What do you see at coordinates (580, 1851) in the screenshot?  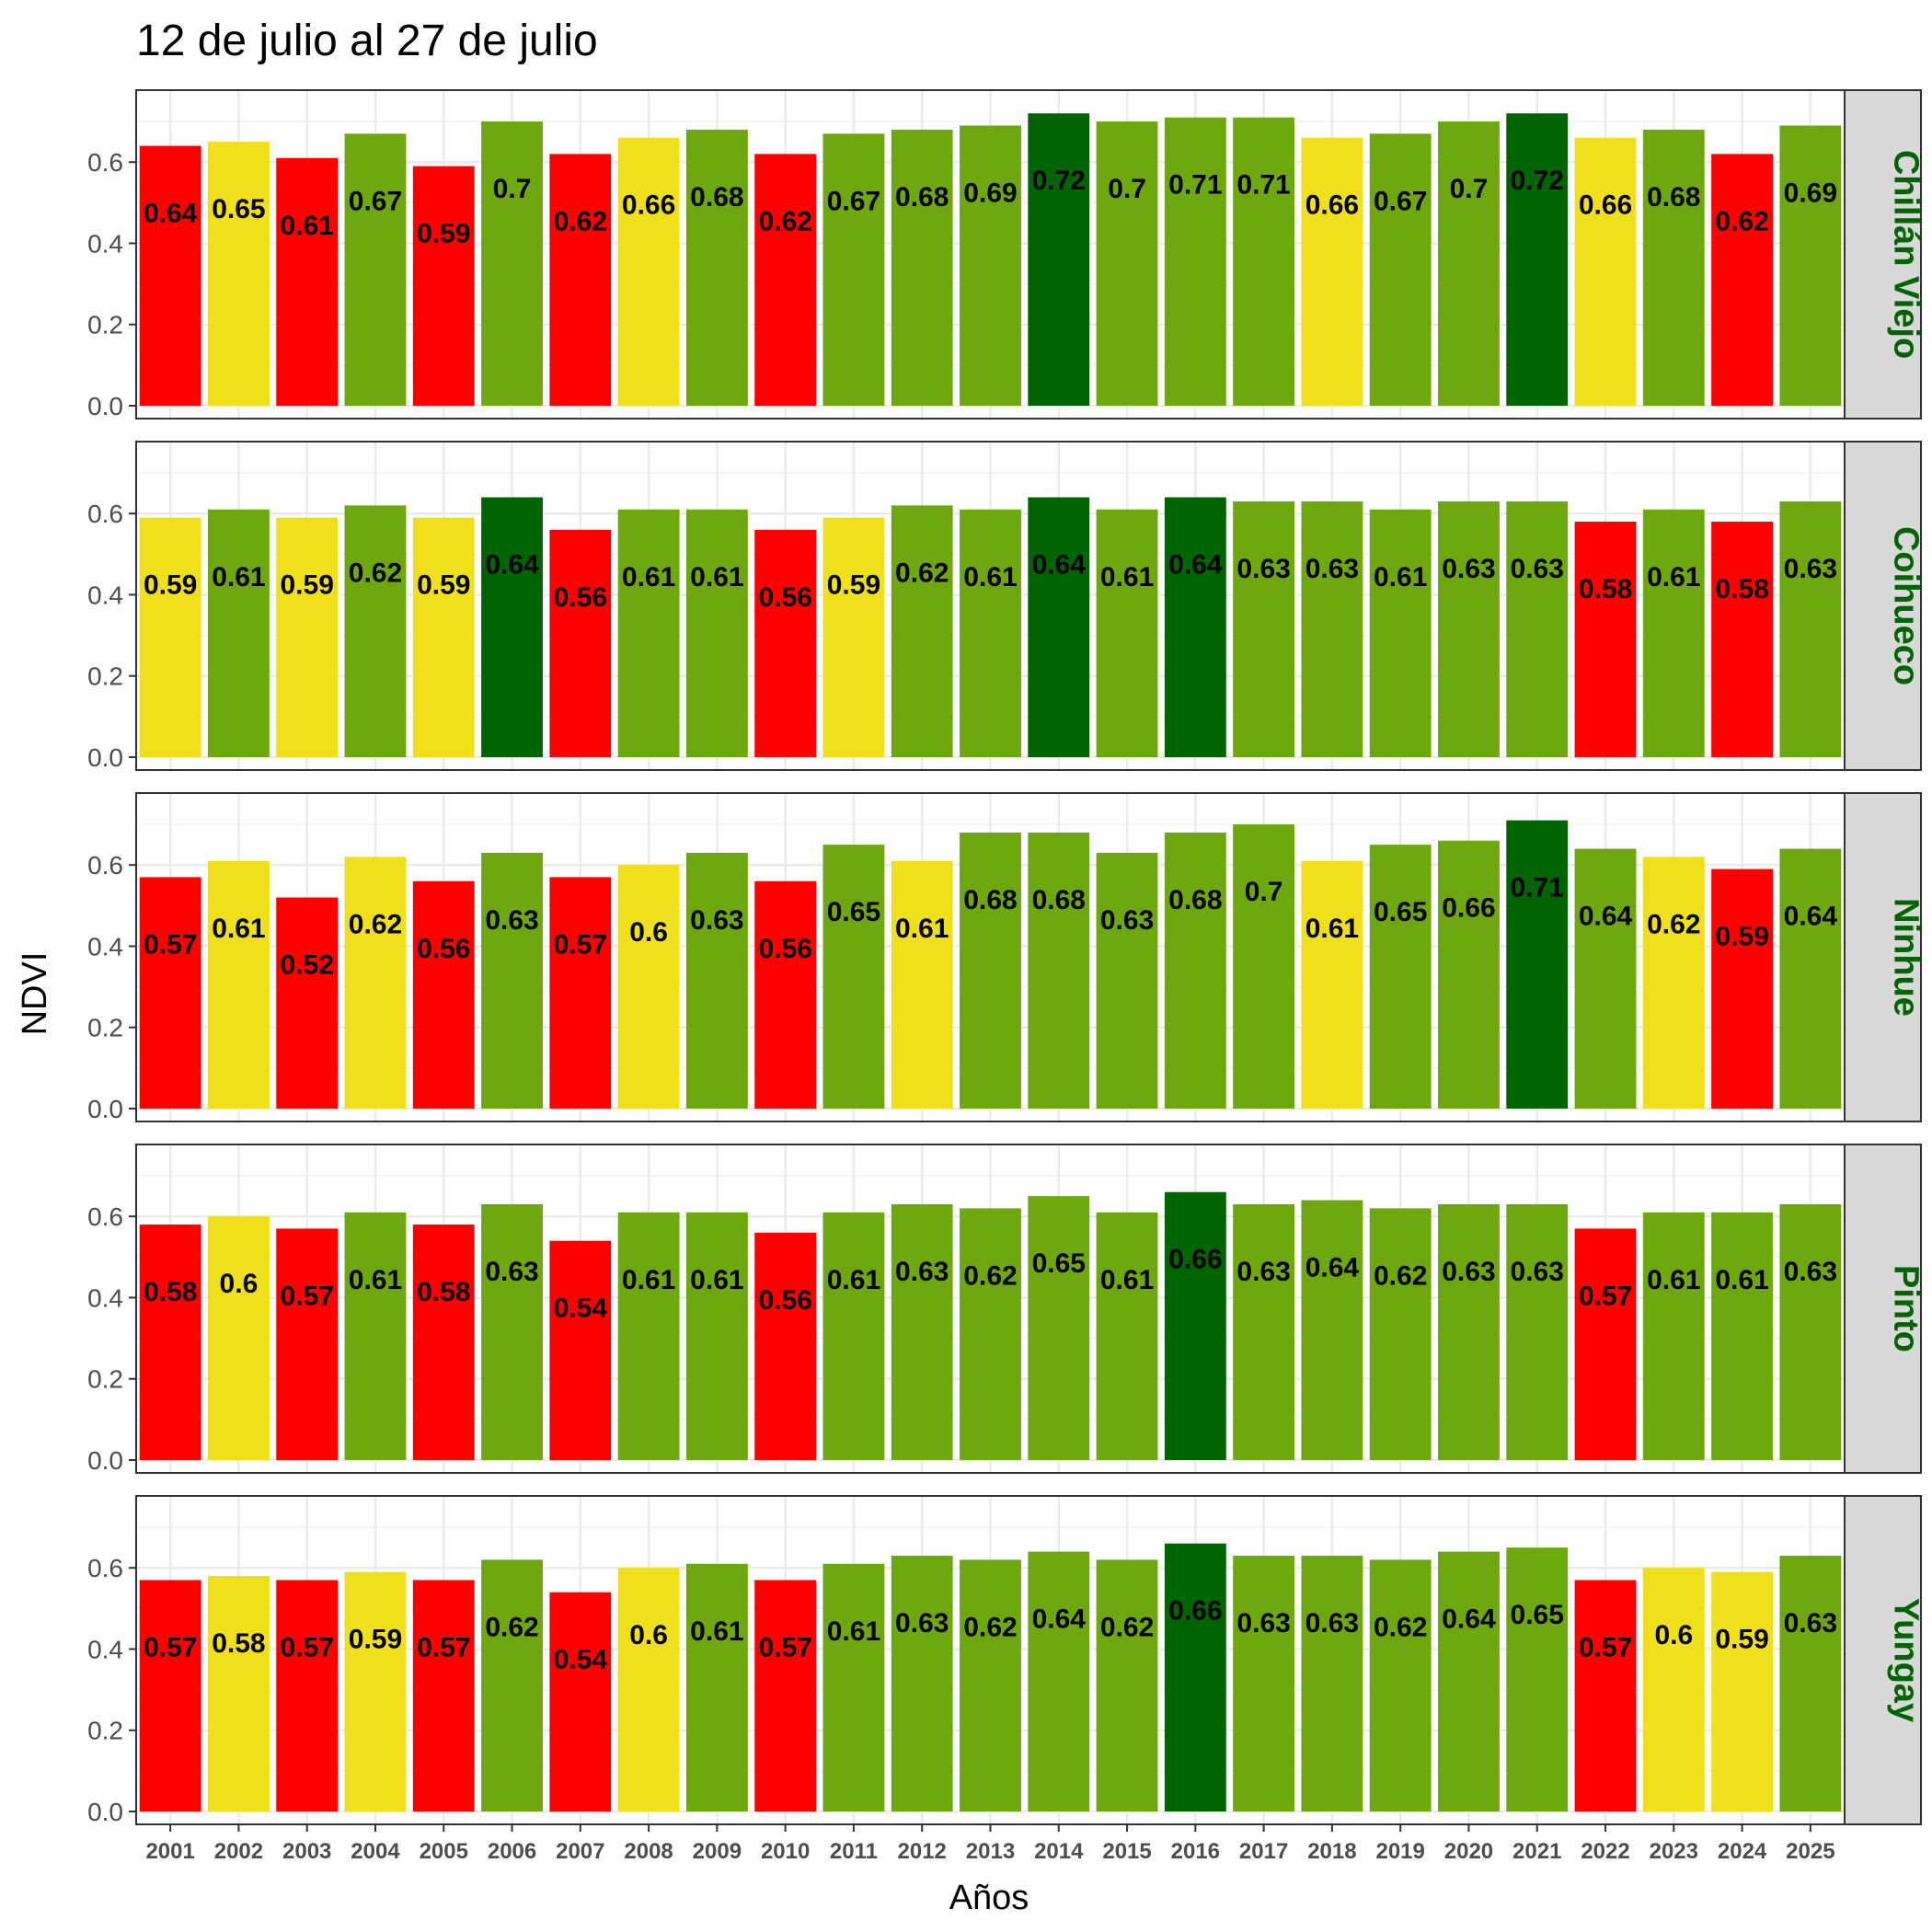 I see `x-tick-label: 2007` at bounding box center [580, 1851].